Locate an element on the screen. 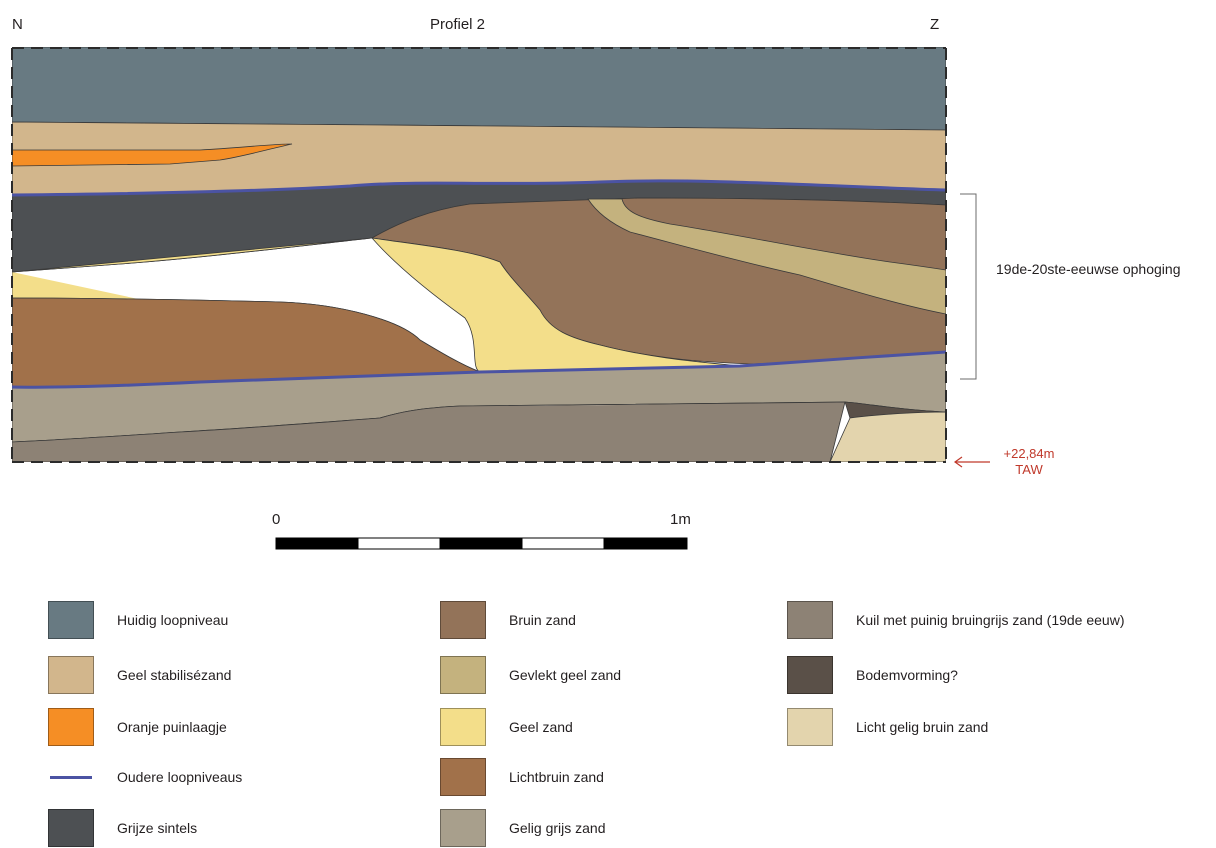 The width and height of the screenshot is (1216, 848). legend-label: Lichtbruin zand is located at coordinates (556, 777).